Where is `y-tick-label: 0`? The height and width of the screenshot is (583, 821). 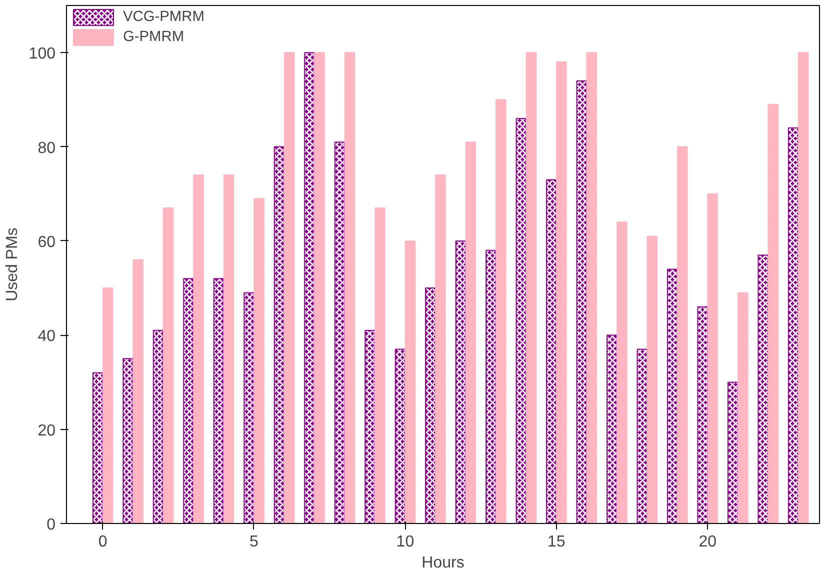 y-tick-label: 0 is located at coordinates (51, 525).